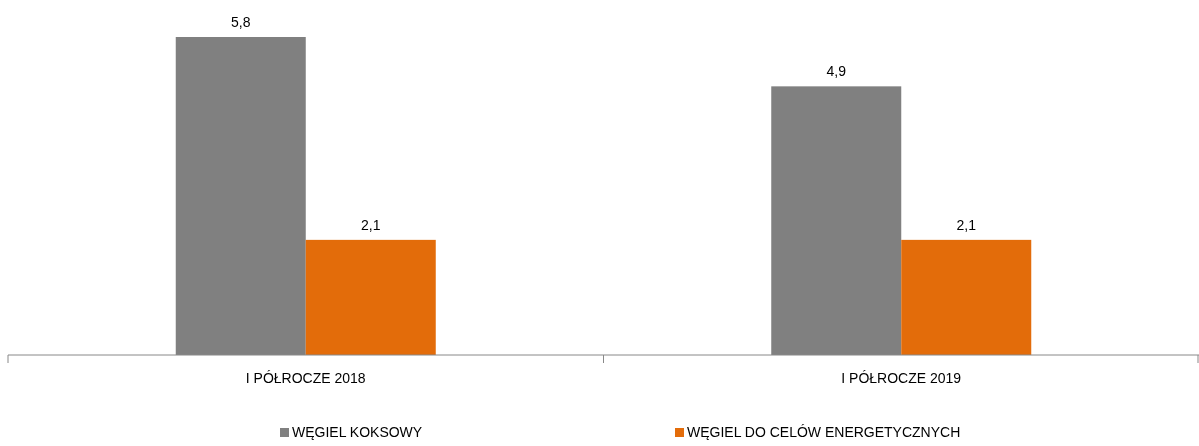  What do you see at coordinates (357, 432) in the screenshot?
I see `legend-label: WĘGIEL KOKSOWY` at bounding box center [357, 432].